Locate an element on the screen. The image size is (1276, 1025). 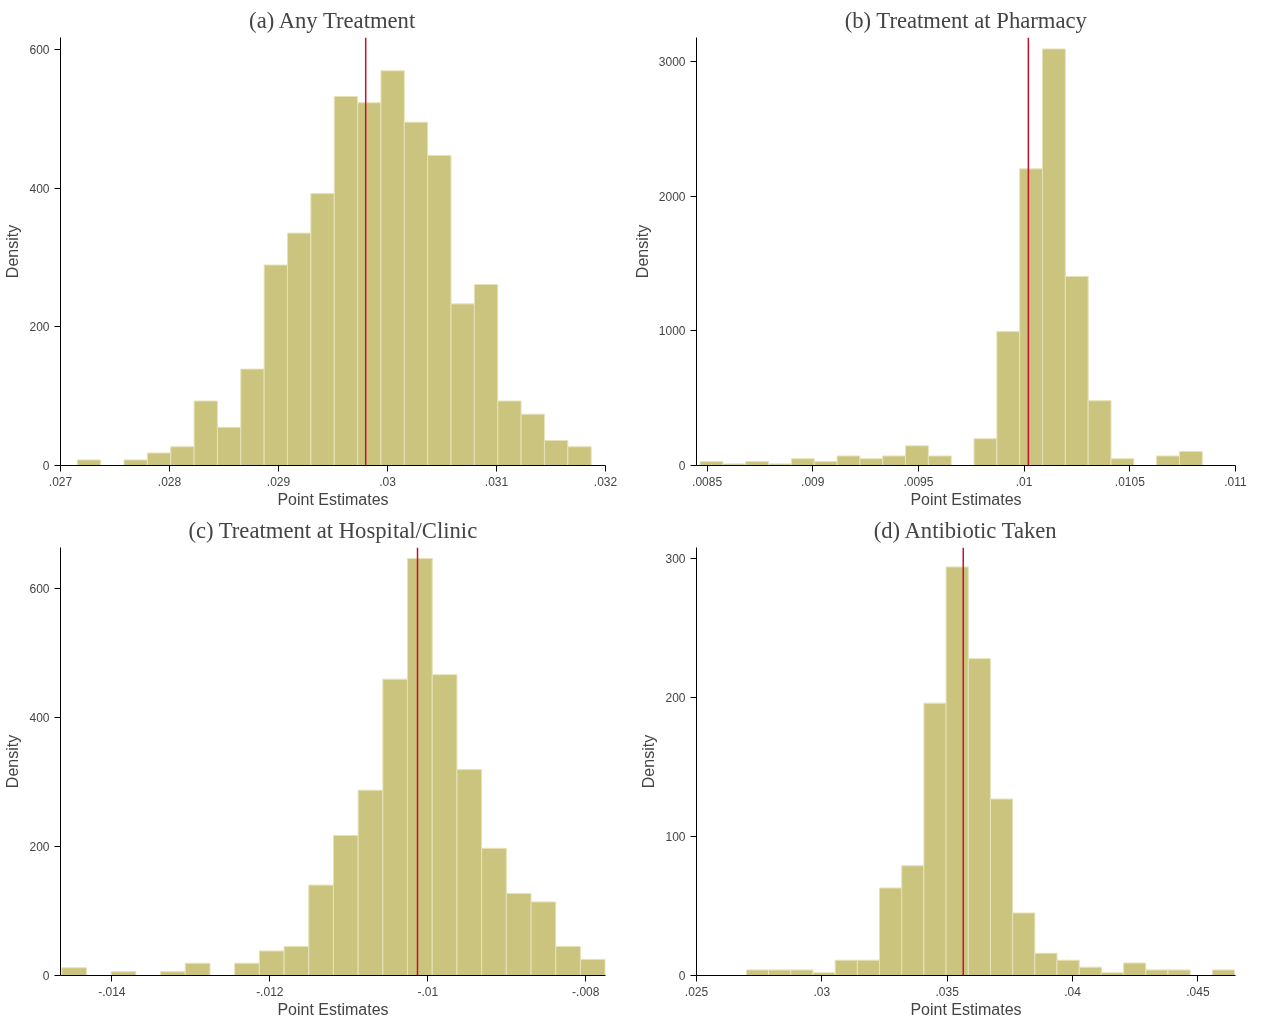
x-tick-label: -.008 is located at coordinates (586, 991).